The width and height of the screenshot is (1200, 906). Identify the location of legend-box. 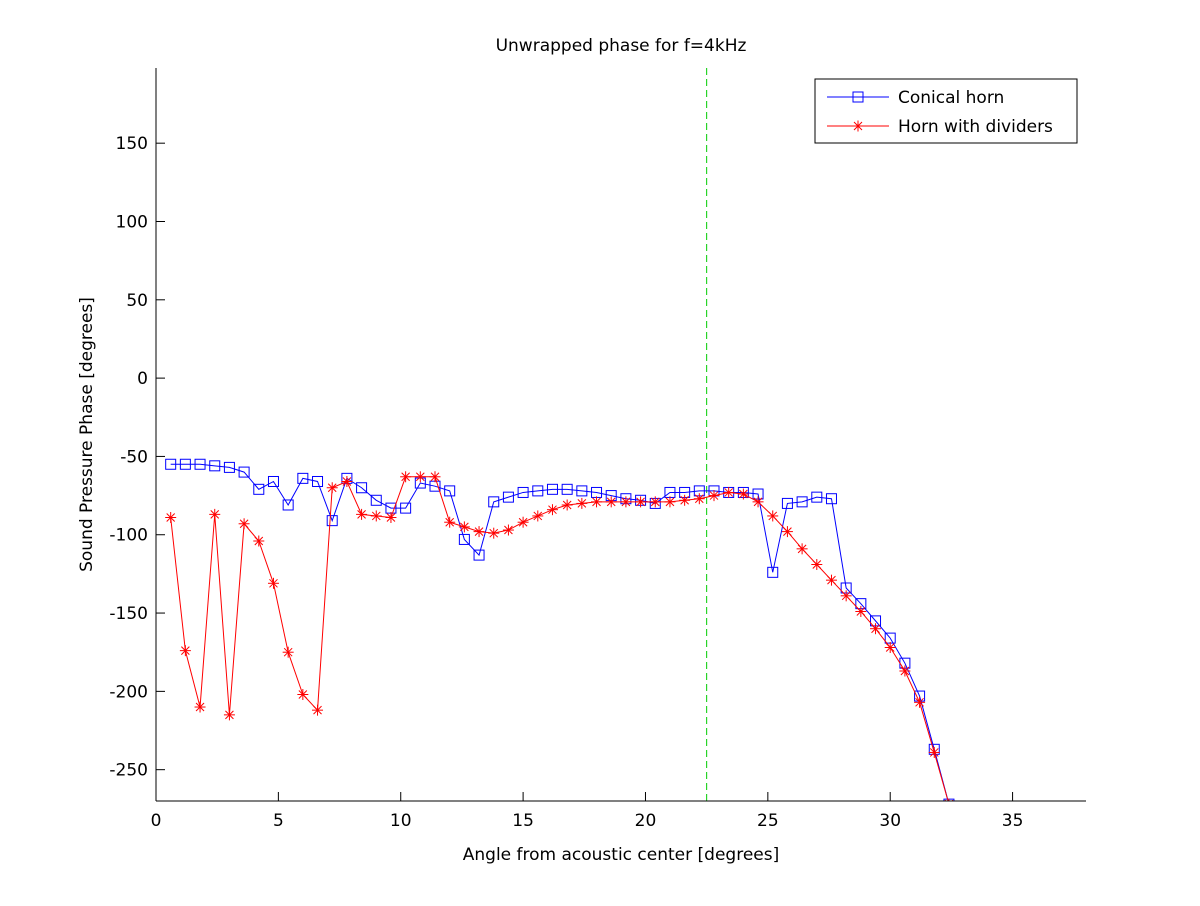
(946, 111).